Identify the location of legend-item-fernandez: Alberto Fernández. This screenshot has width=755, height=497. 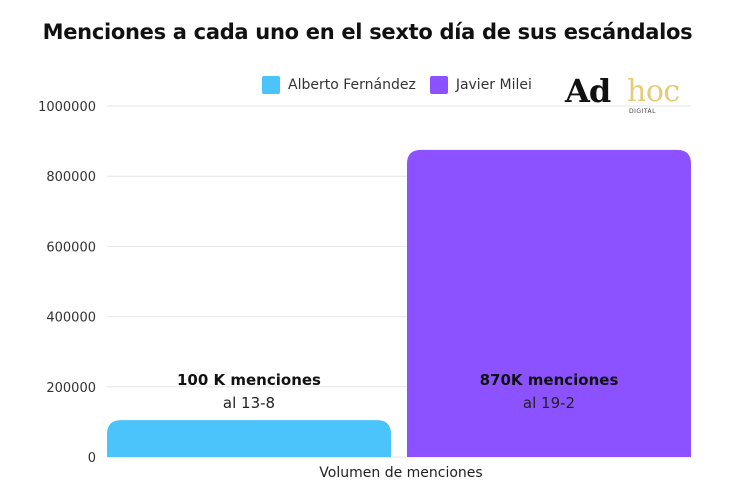
(339, 85).